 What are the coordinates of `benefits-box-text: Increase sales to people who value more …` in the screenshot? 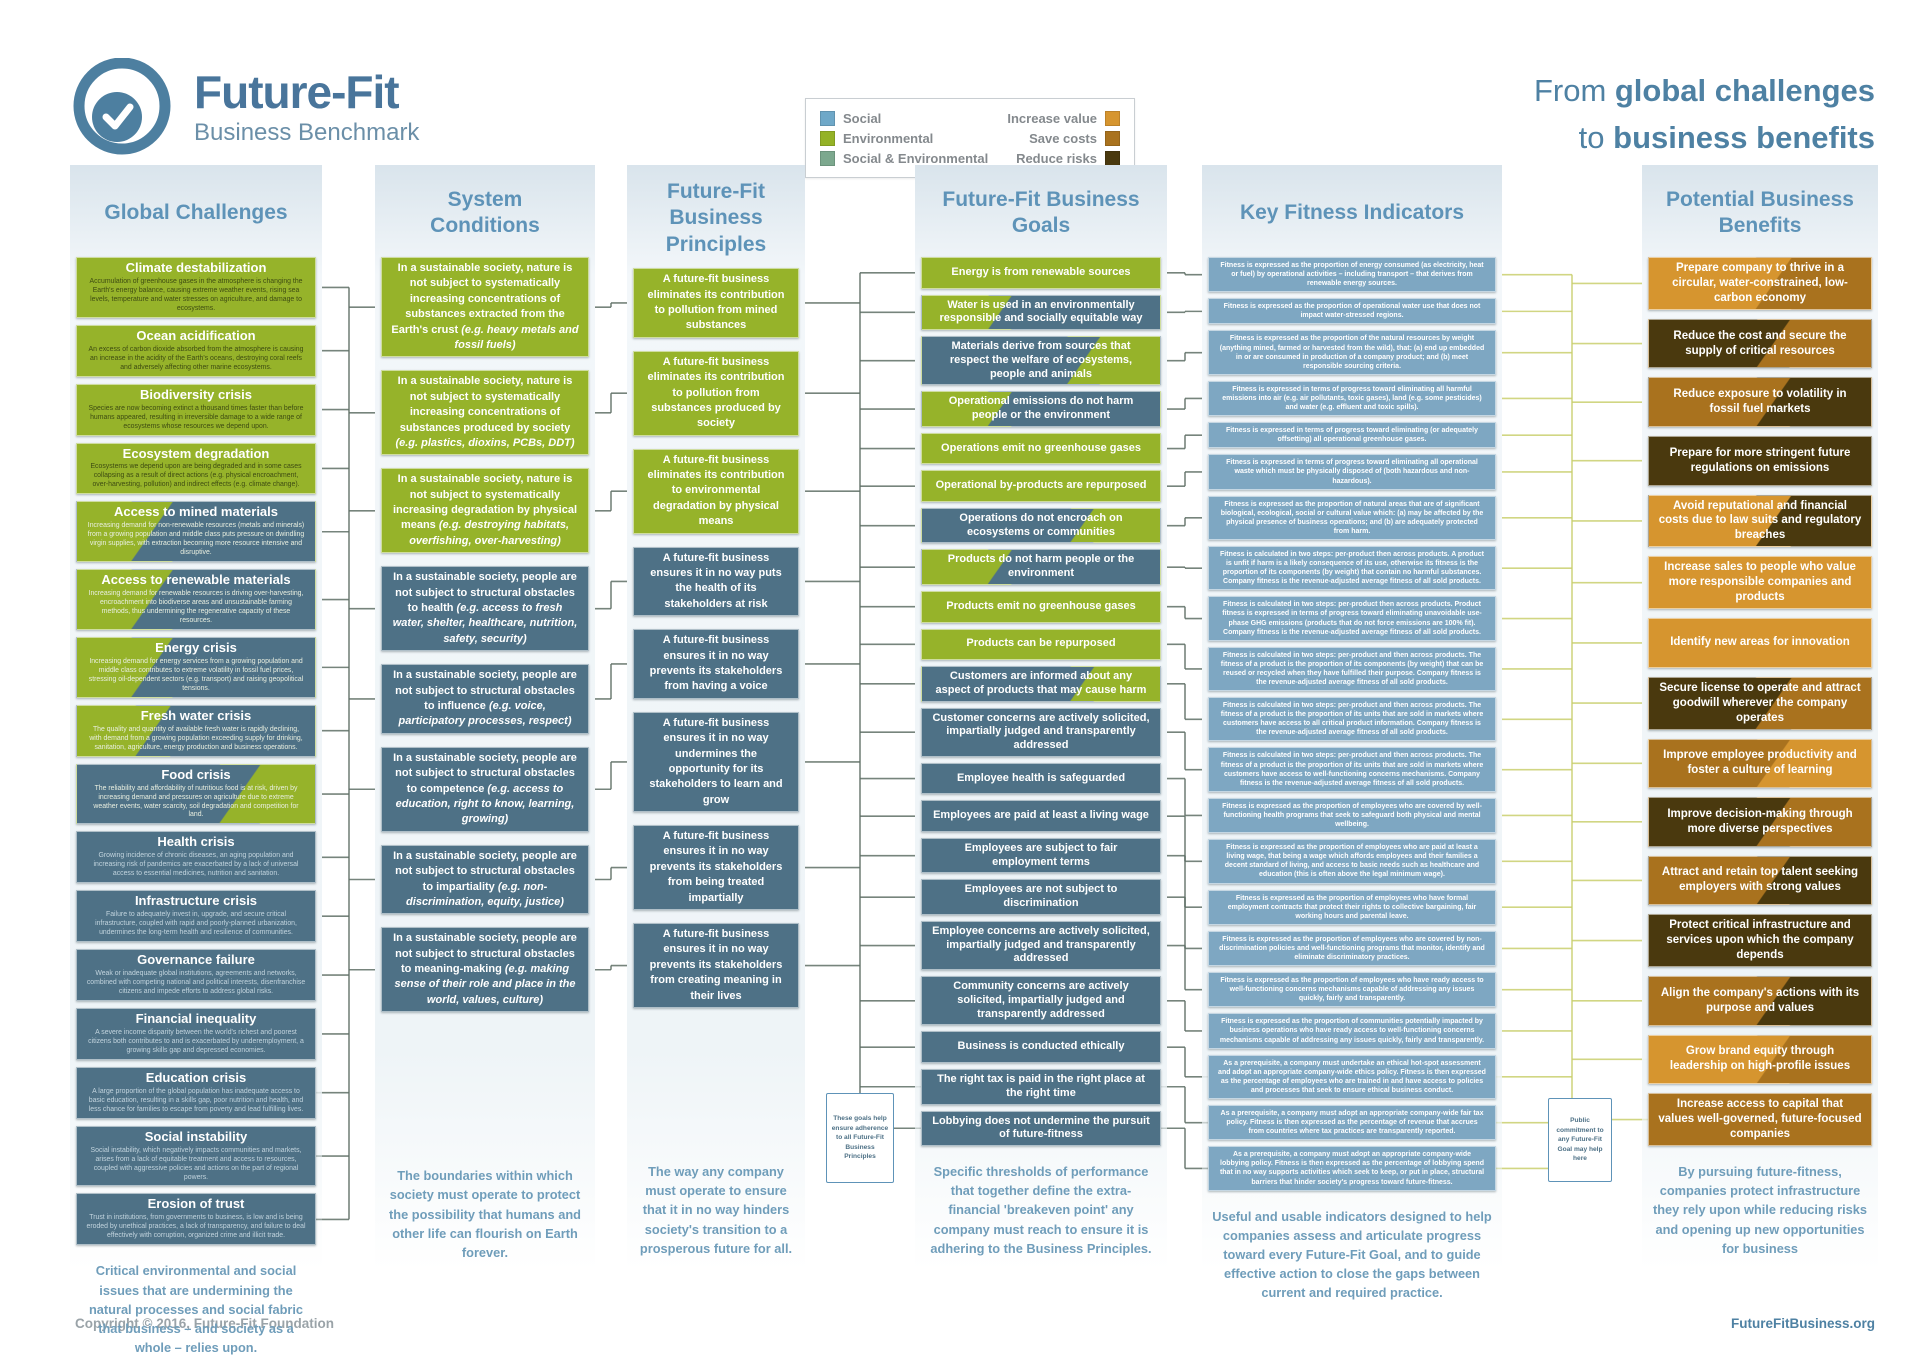 It's located at (1760, 582).